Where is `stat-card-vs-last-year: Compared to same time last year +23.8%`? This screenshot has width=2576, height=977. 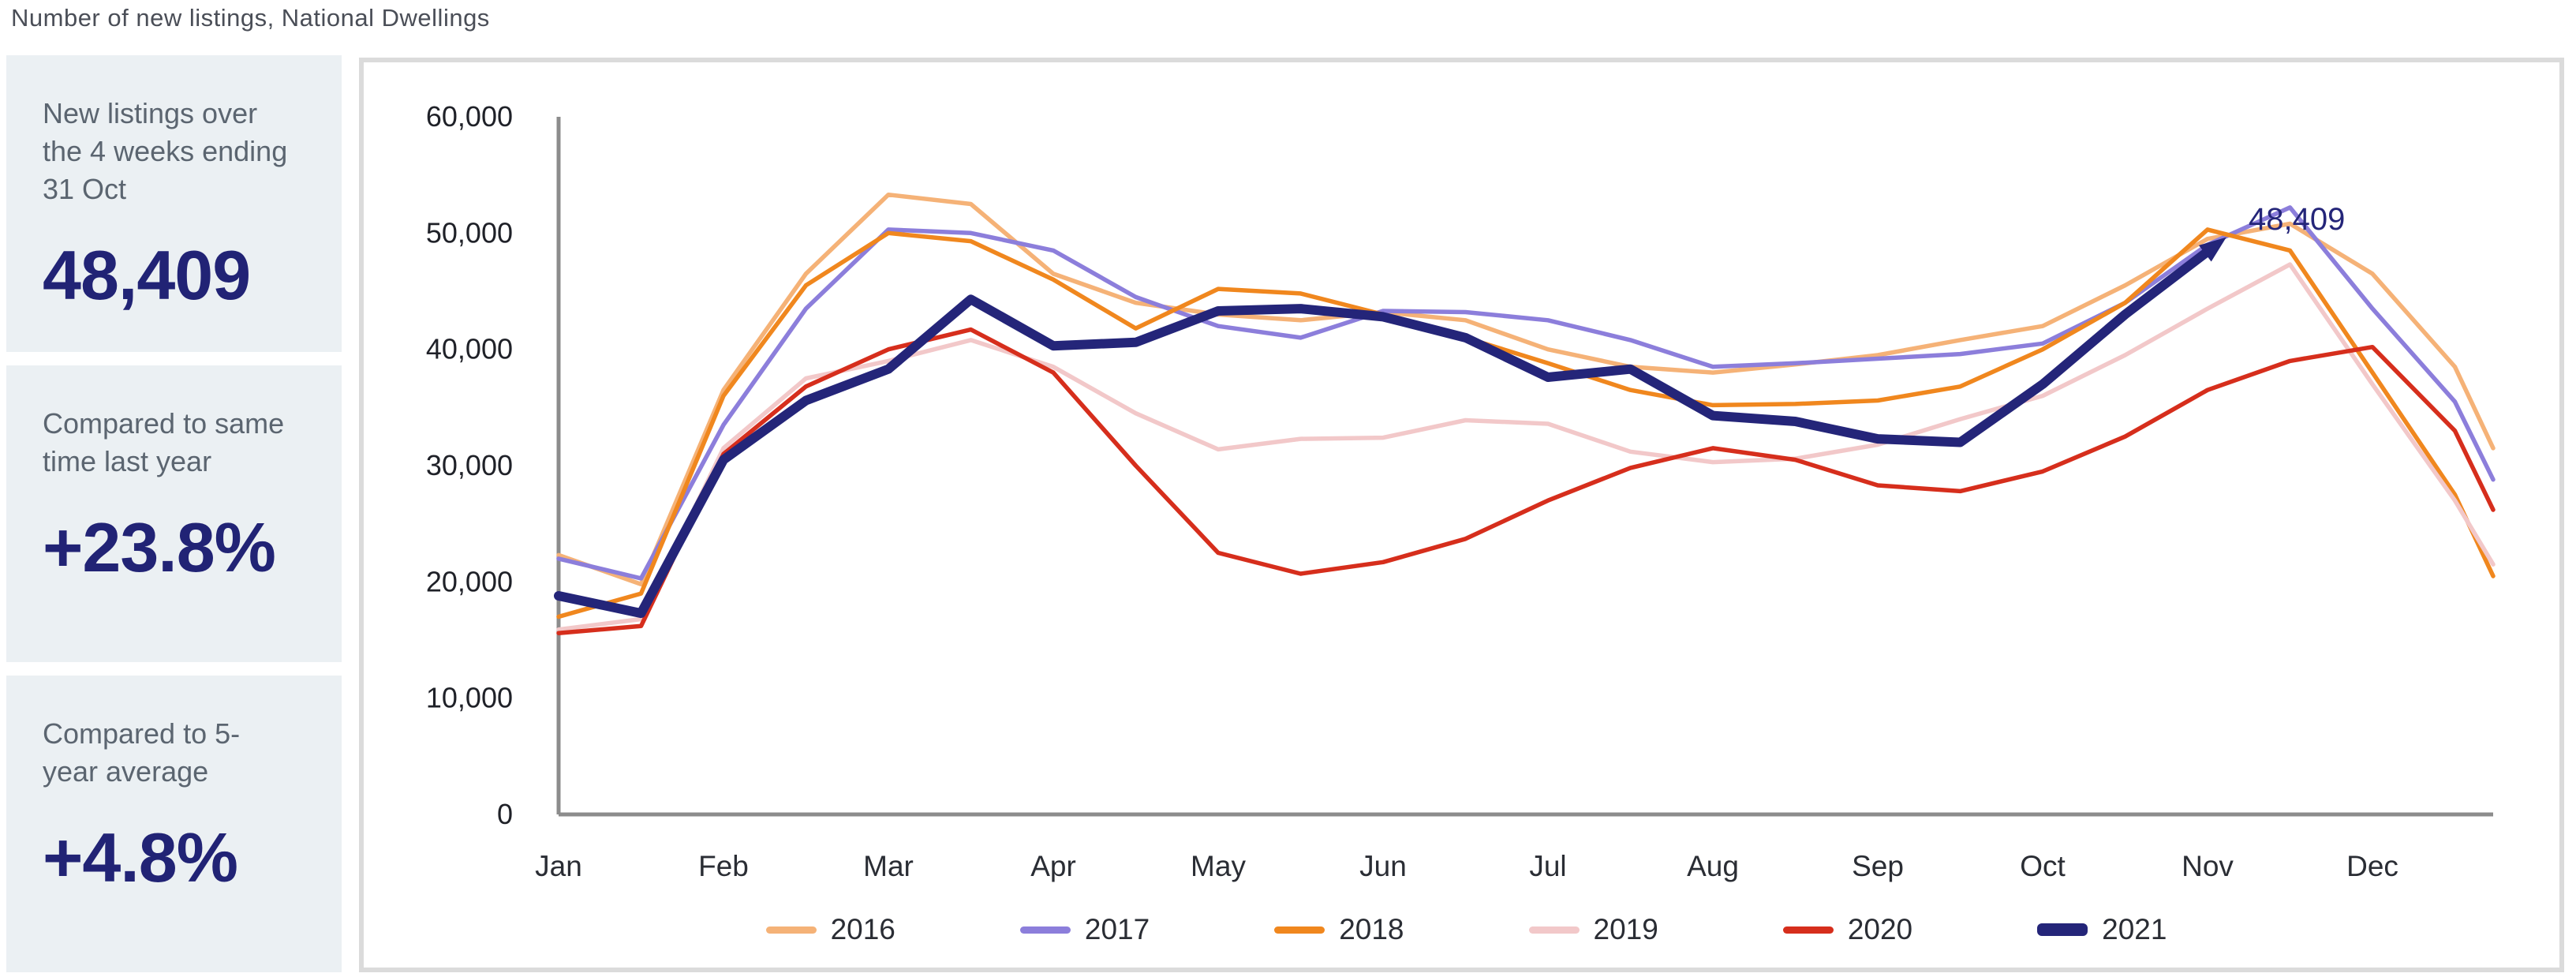 stat-card-vs-last-year: Compared to same time last year +23.8% is located at coordinates (174, 513).